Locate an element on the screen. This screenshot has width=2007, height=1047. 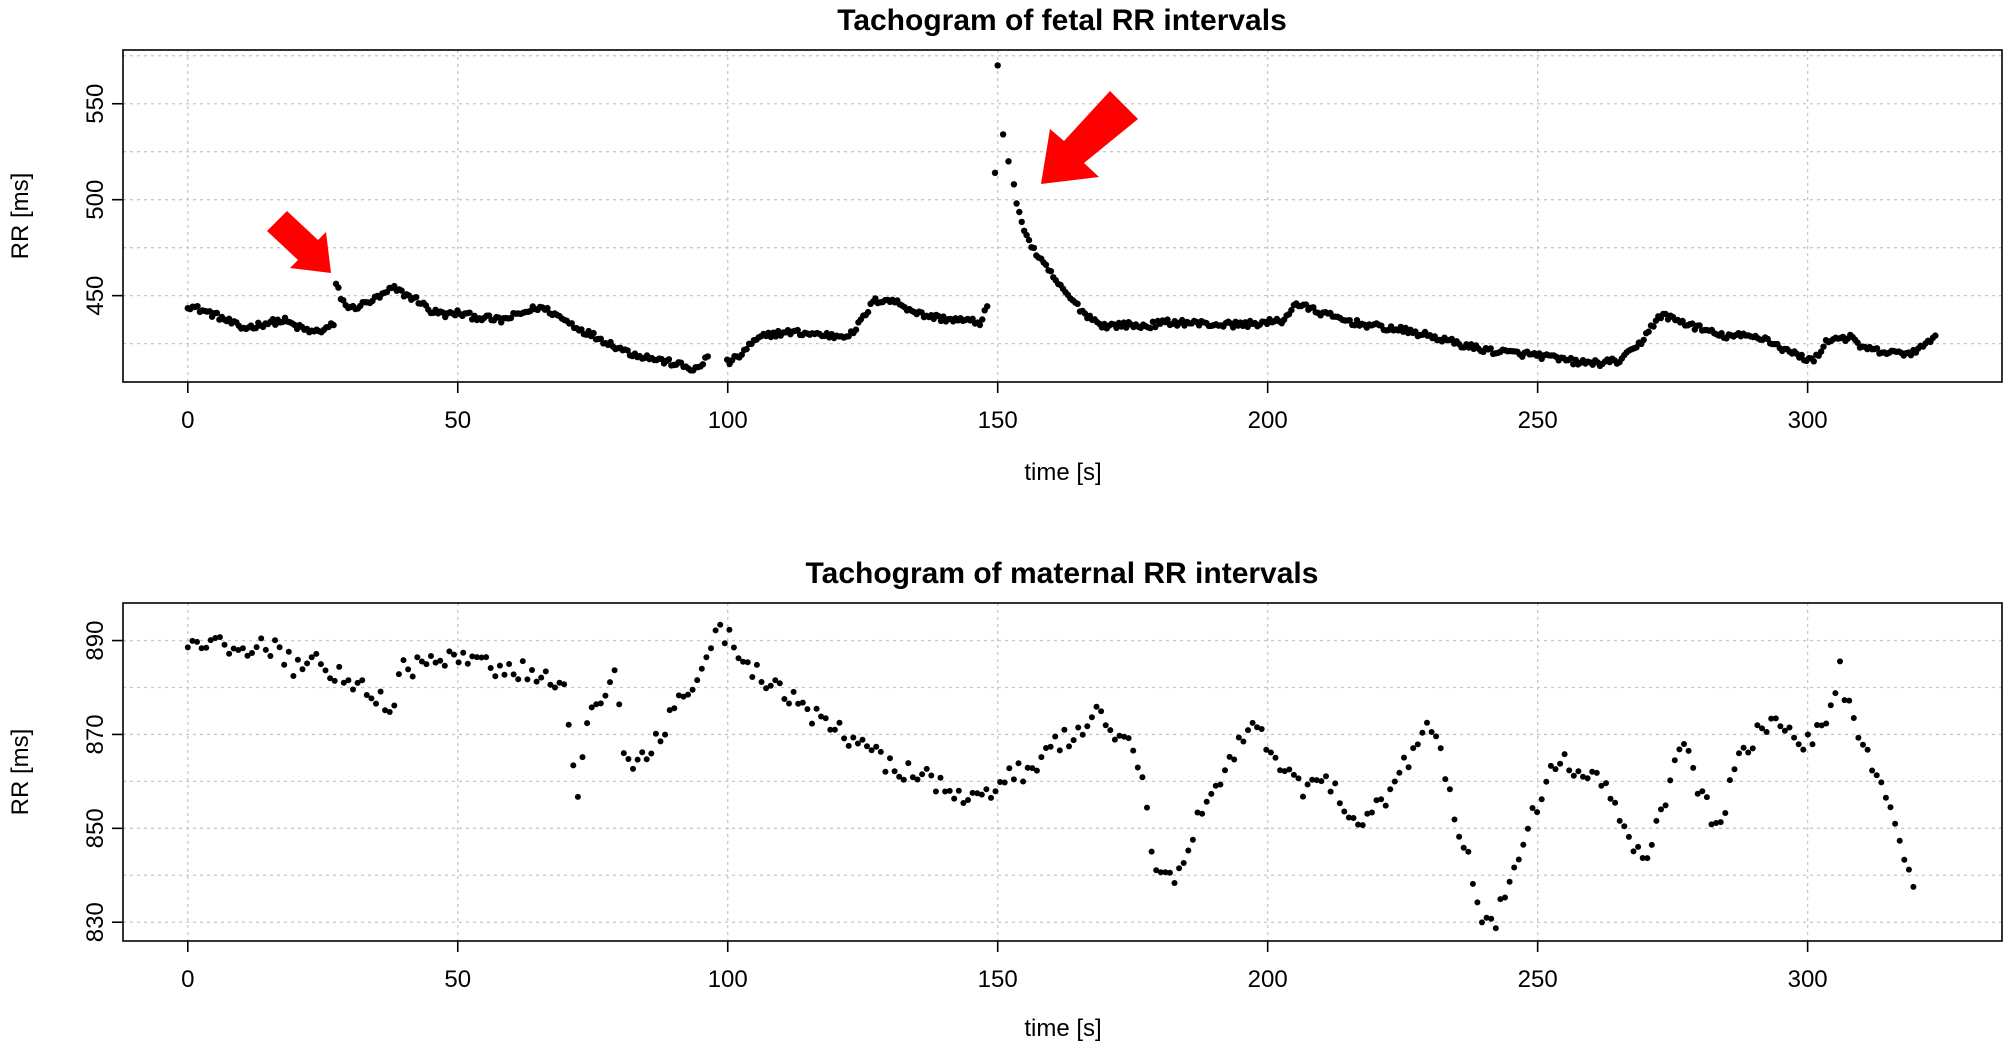
y-tick-label: 870 is located at coordinates (95, 734).